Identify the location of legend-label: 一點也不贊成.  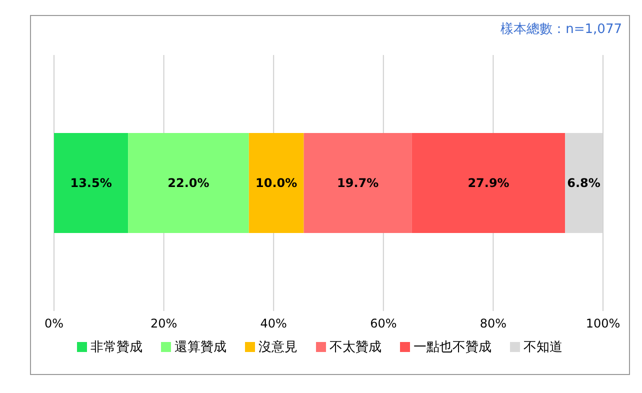
(453, 347).